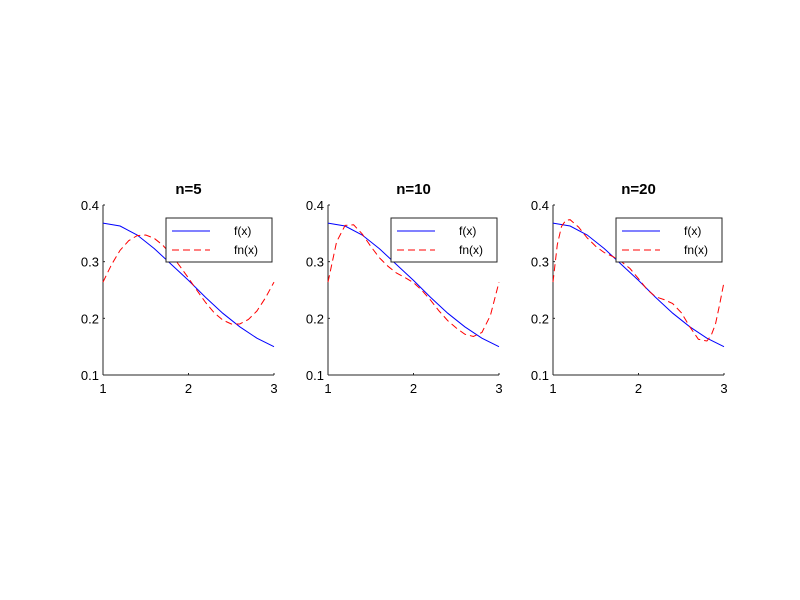 The height and width of the screenshot is (600, 800). I want to click on subplot-2: n=10 1 2 3 0.1 0.2 0.3 0.4 f(x) fn(x), so click(404, 288).